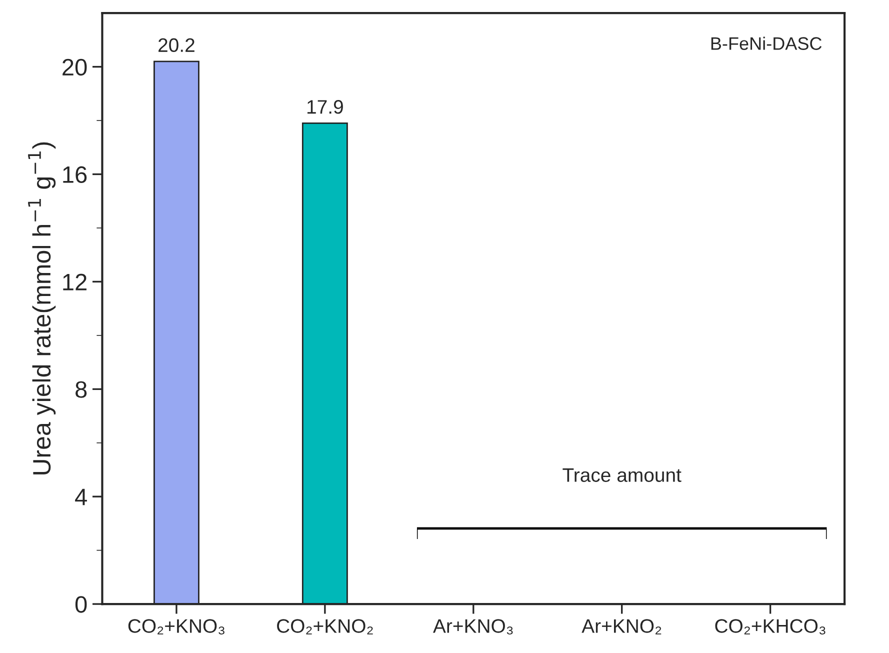 The height and width of the screenshot is (653, 889). Describe the element at coordinates (74, 282) in the screenshot. I see `y-tick-label: 12` at that location.